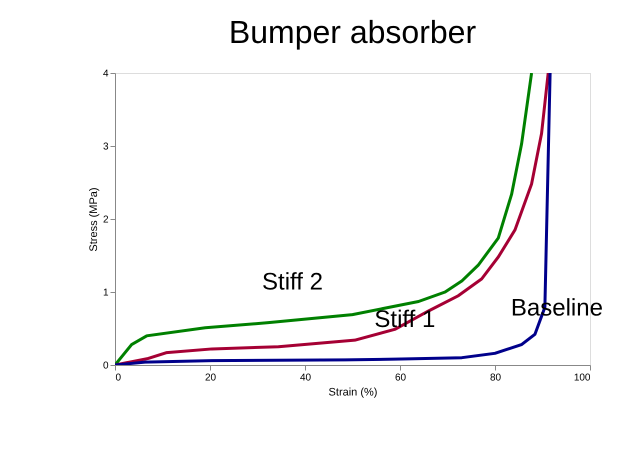  I want to click on series-label: Stiff 1, so click(405, 320).